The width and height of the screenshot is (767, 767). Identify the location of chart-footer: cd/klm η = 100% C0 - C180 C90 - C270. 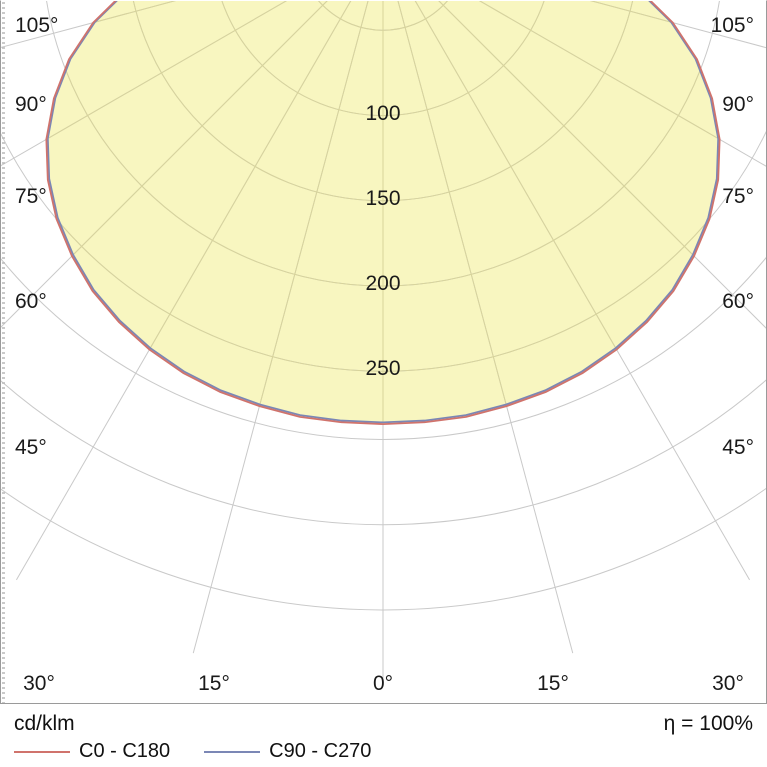
(383, 735).